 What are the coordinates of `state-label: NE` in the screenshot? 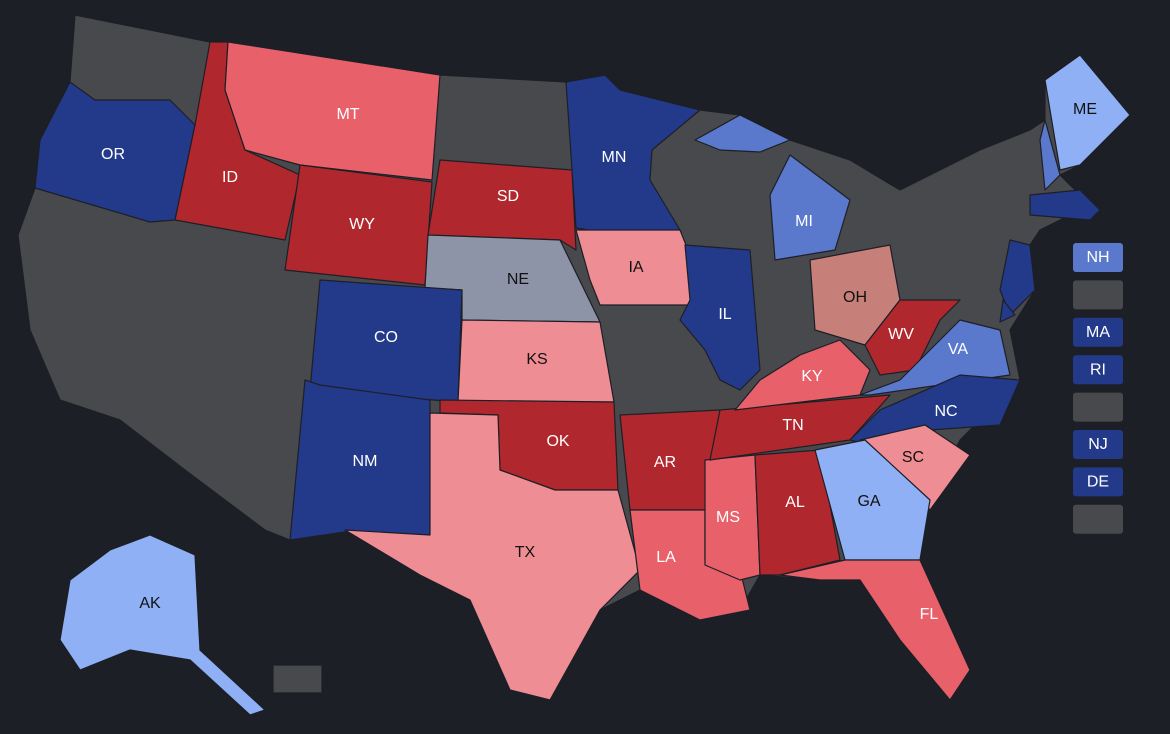 It's located at (518, 279).